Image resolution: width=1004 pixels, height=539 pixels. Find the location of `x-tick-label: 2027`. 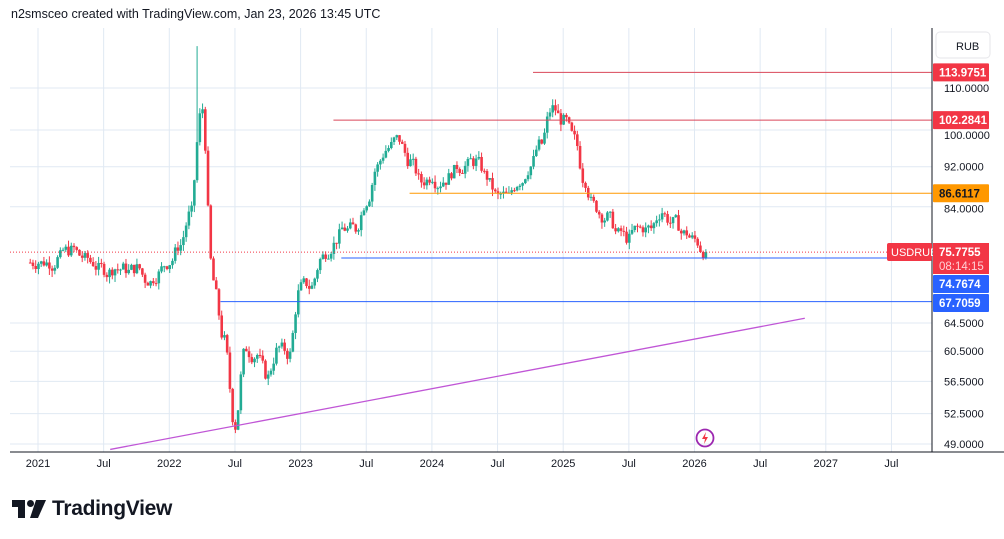

x-tick-label: 2027 is located at coordinates (826, 464).